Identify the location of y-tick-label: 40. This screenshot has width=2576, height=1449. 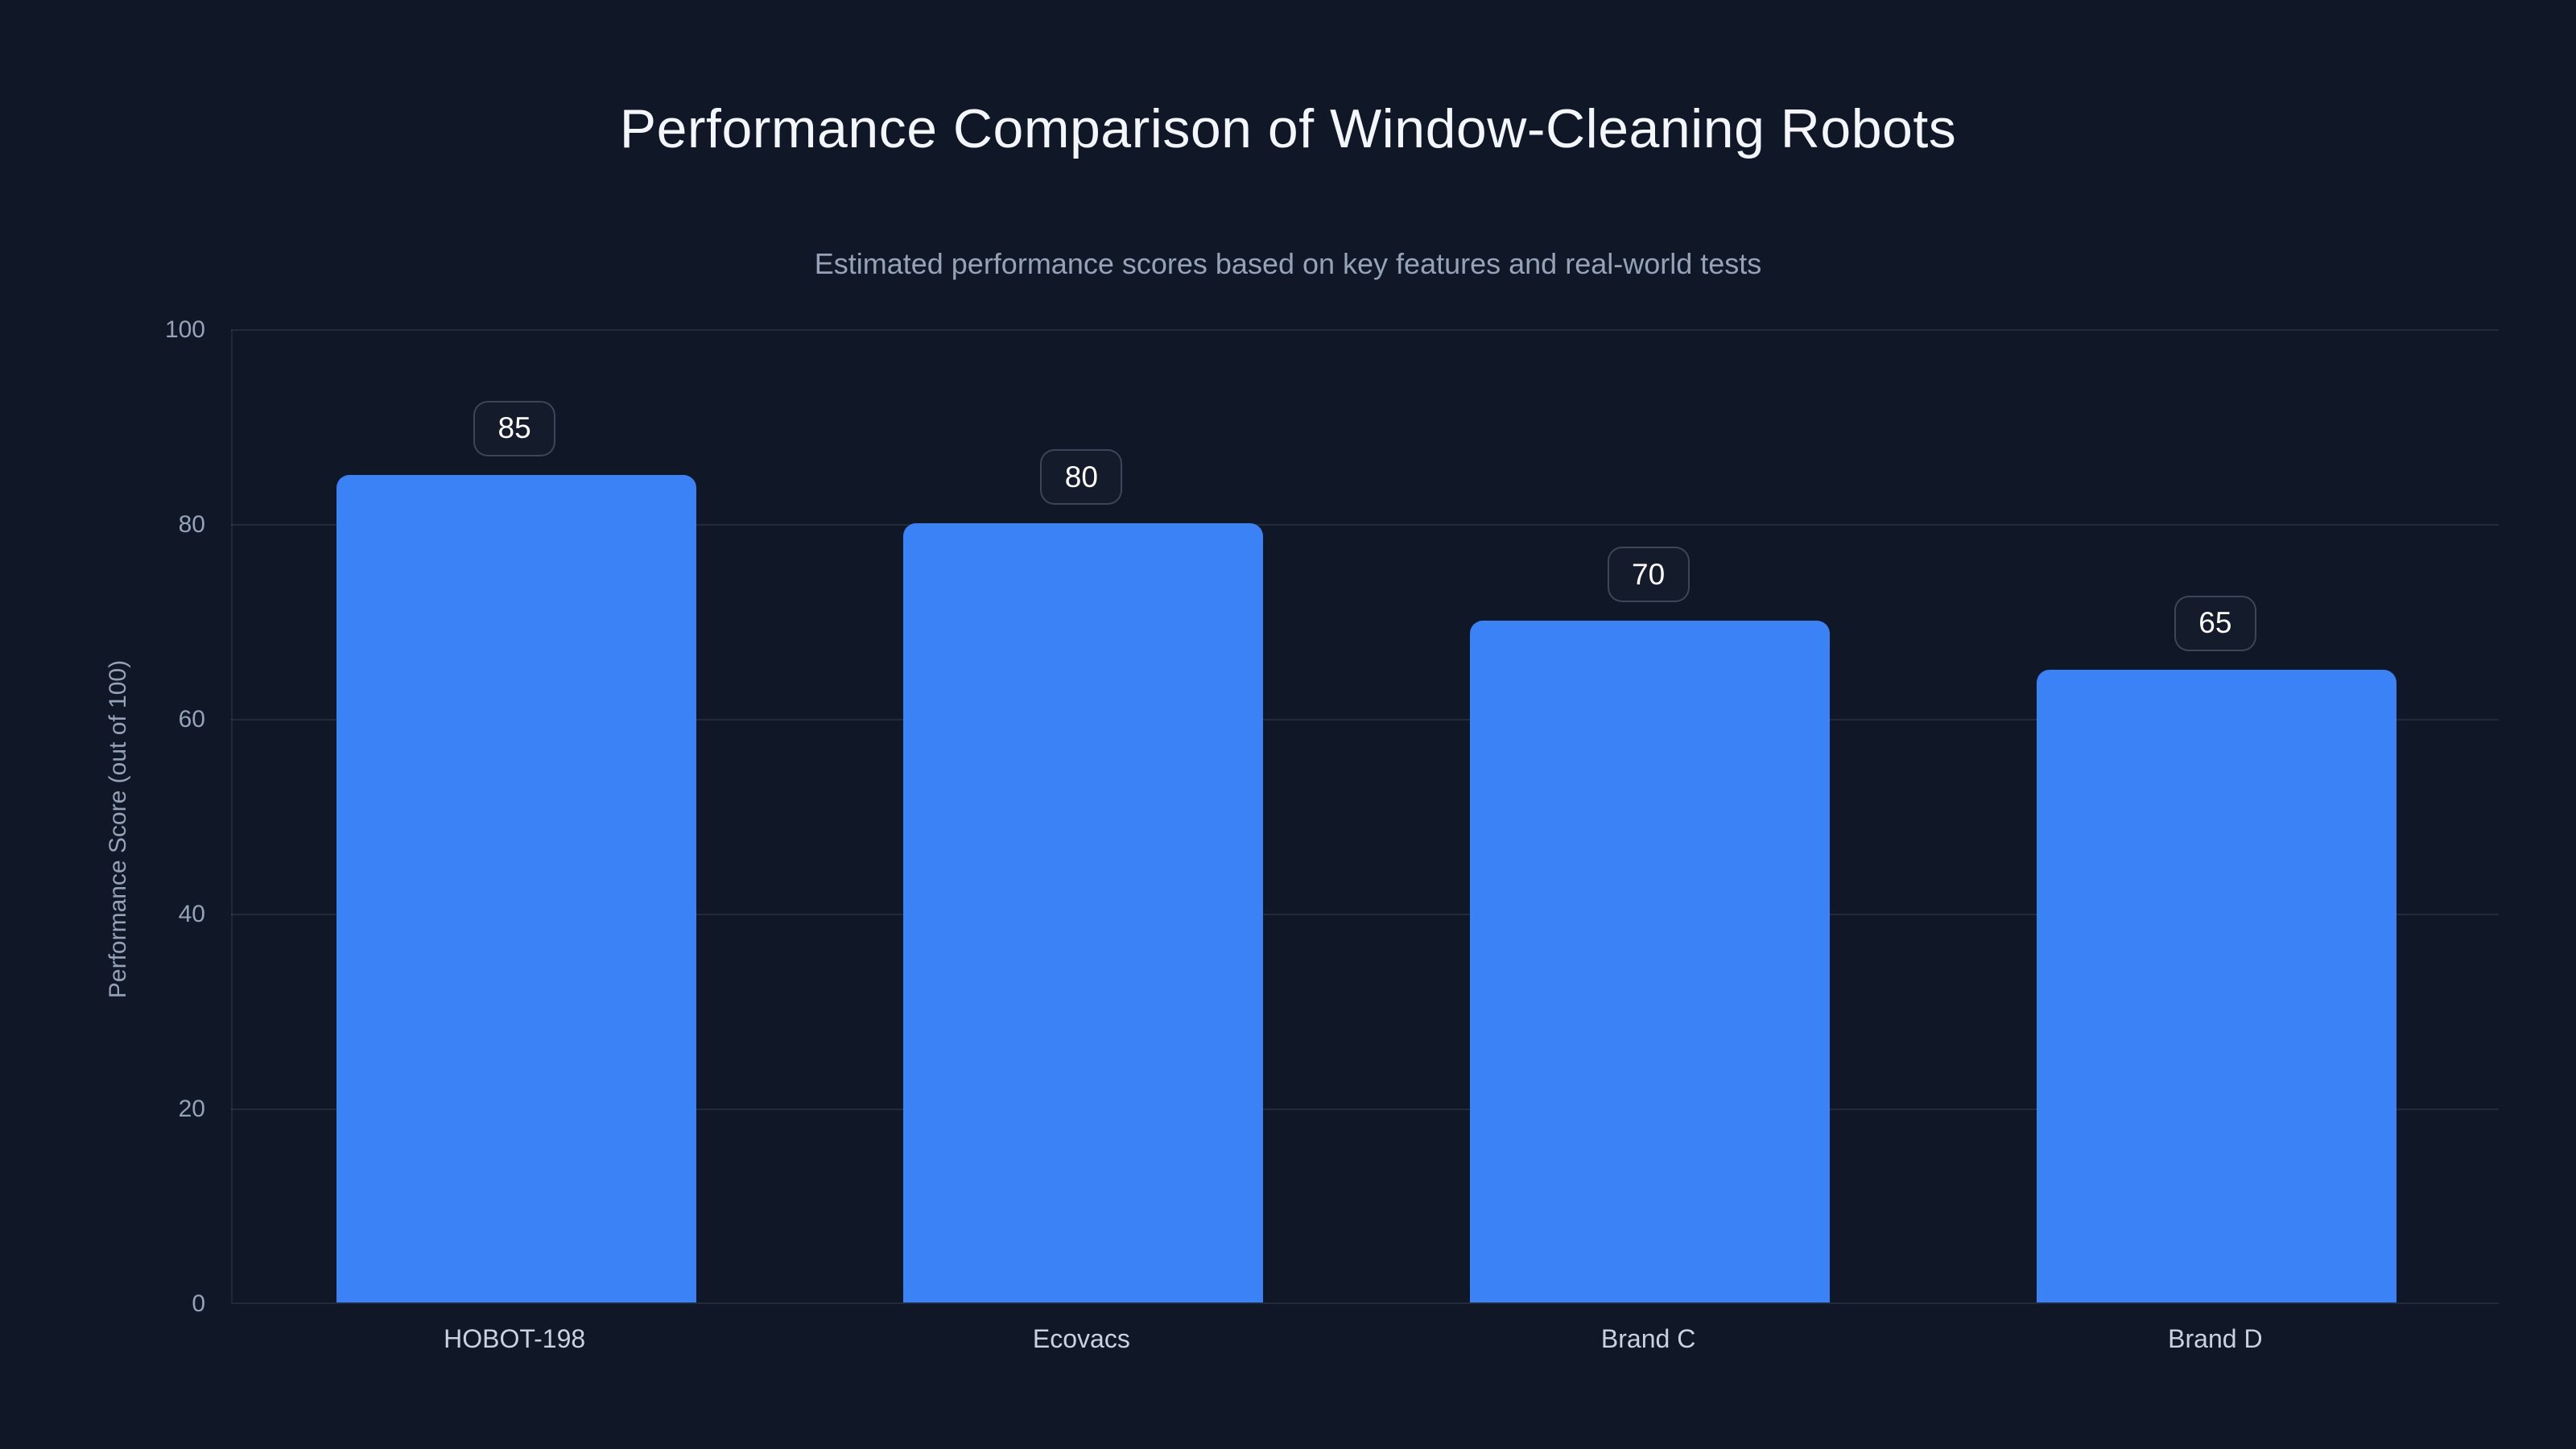
(191, 914).